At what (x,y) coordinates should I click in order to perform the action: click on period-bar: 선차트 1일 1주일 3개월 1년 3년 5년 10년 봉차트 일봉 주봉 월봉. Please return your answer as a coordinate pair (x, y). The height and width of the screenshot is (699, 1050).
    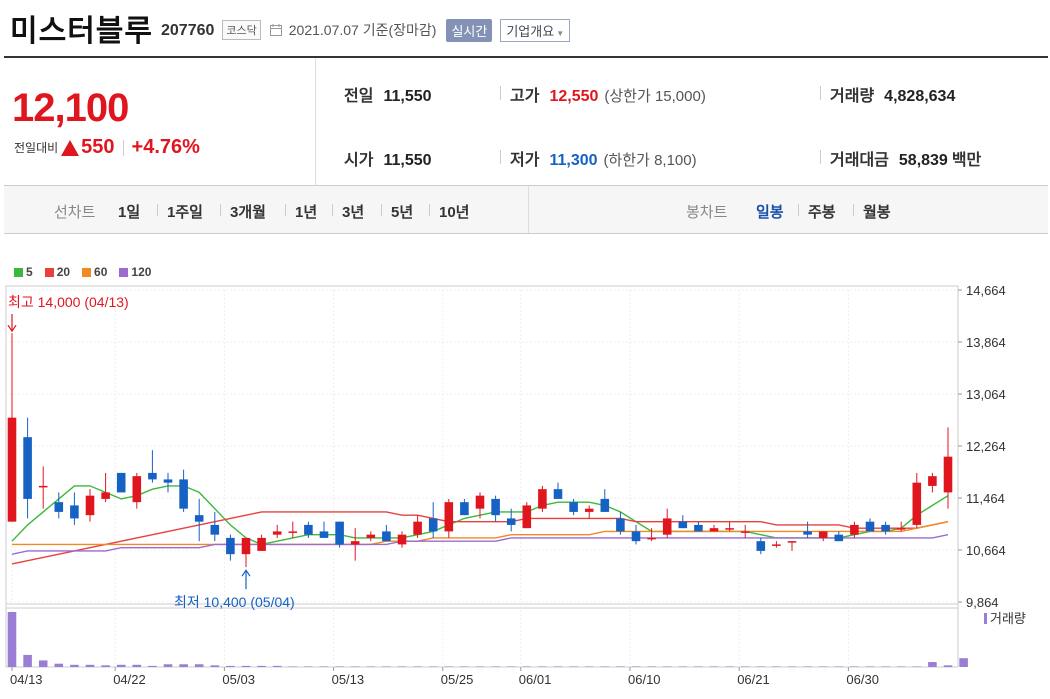
    Looking at the image, I should click on (526, 210).